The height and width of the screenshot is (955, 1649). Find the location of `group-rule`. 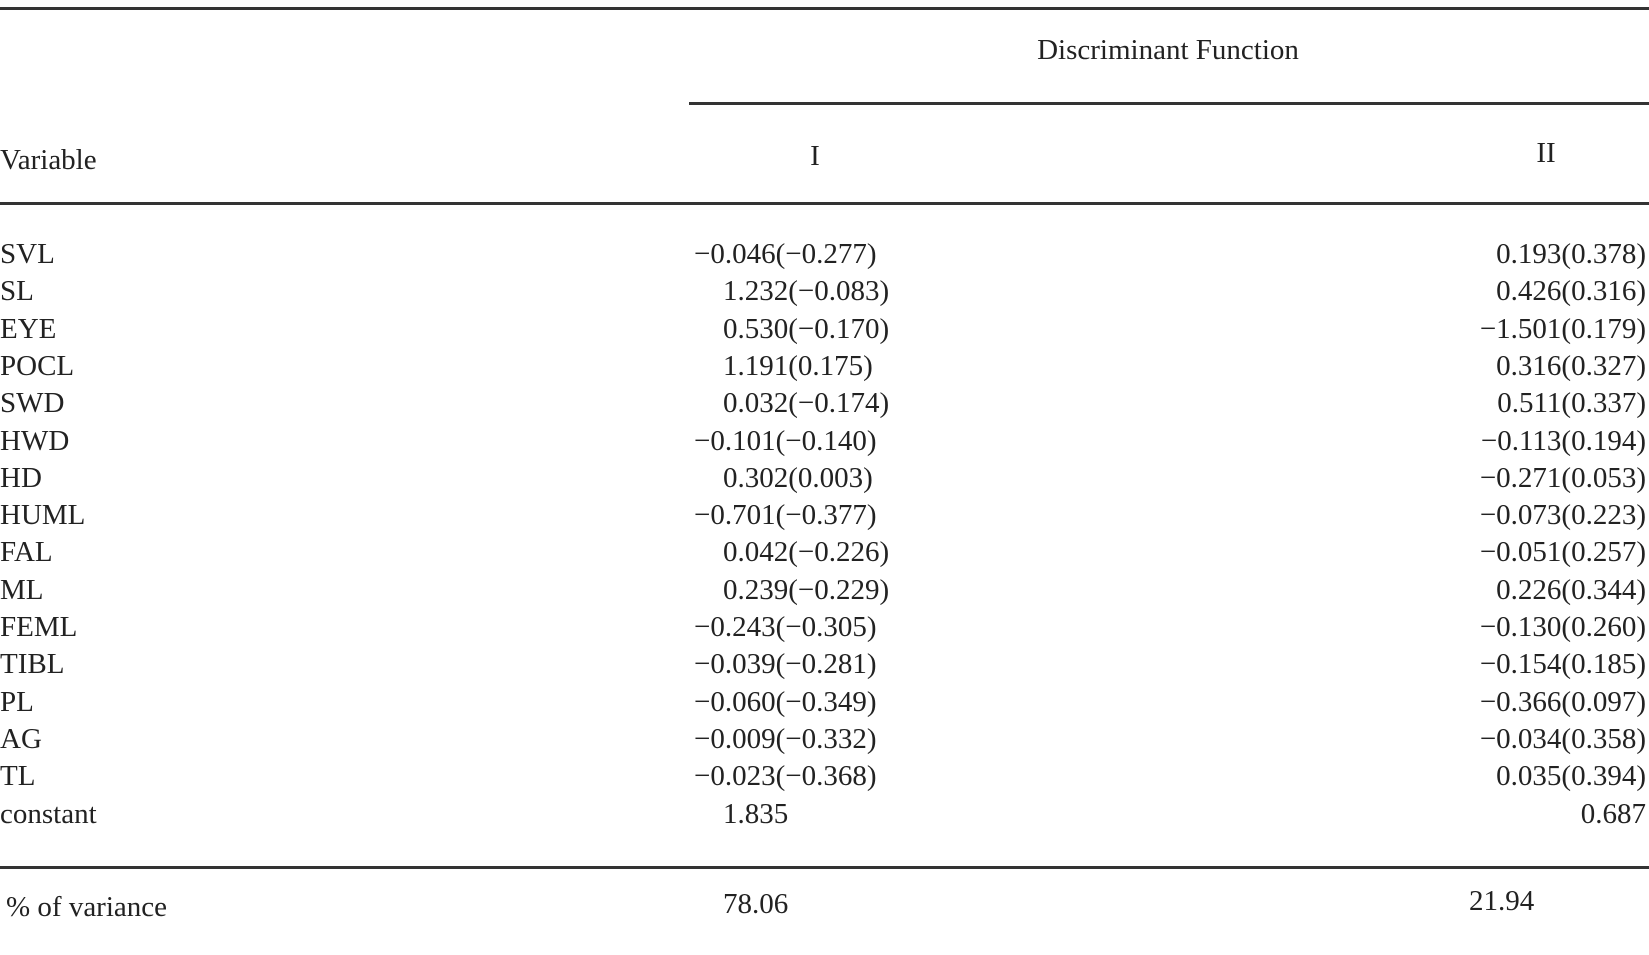

group-rule is located at coordinates (1169, 103).